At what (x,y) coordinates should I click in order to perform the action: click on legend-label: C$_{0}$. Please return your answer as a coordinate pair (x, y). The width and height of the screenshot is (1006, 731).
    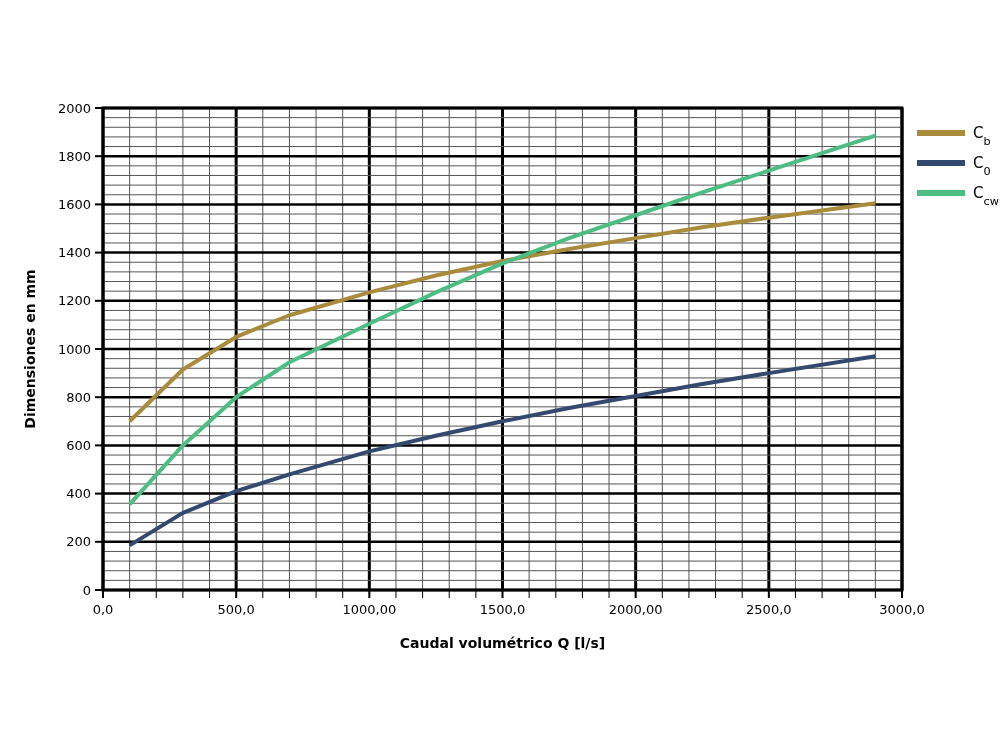
    Looking at the image, I should click on (982, 166).